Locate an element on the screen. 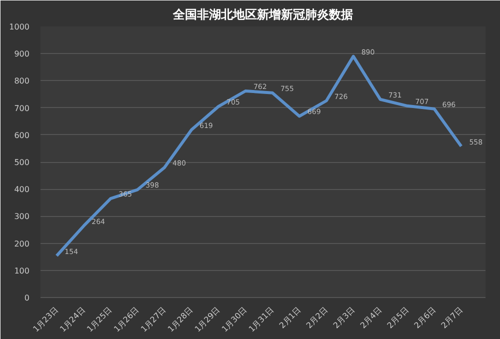  y-tick-label: 900 is located at coordinates (22, 54).